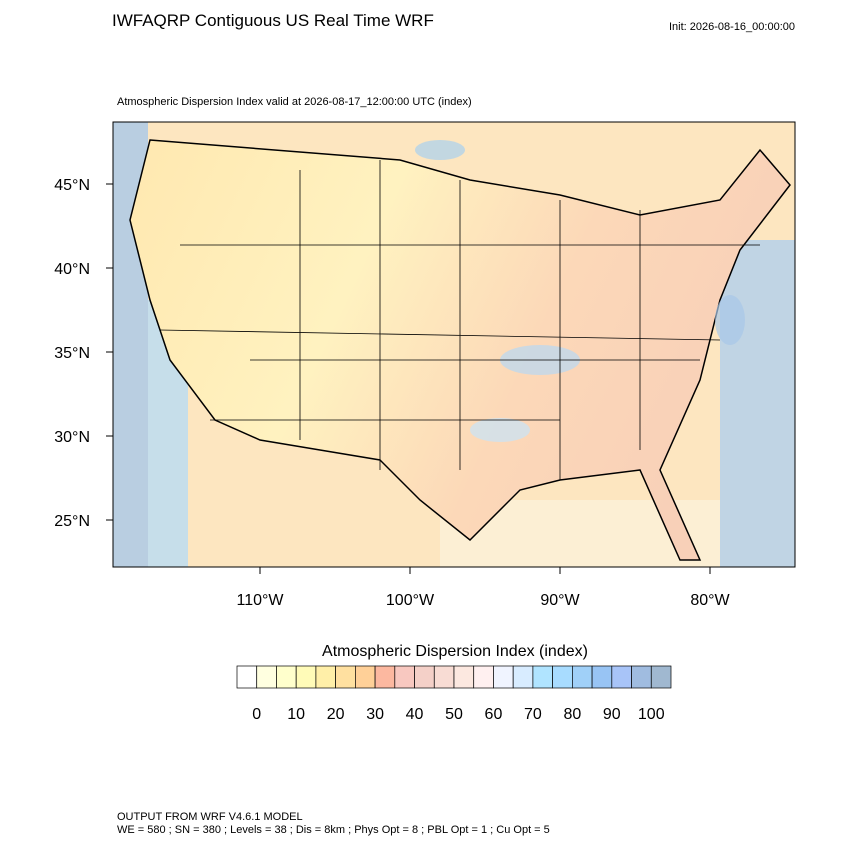 The width and height of the screenshot is (850, 855). Describe the element at coordinates (72, 269) in the screenshot. I see `lat-label: 40°N` at that location.